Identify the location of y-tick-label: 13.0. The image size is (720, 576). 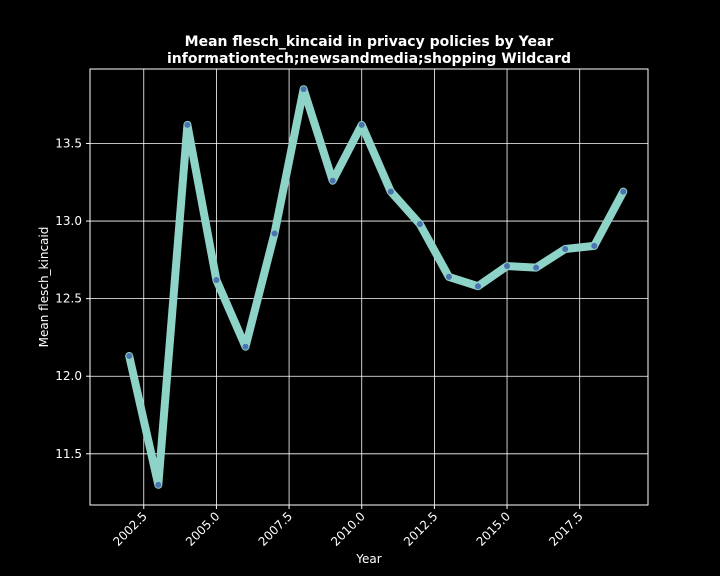
(68, 221).